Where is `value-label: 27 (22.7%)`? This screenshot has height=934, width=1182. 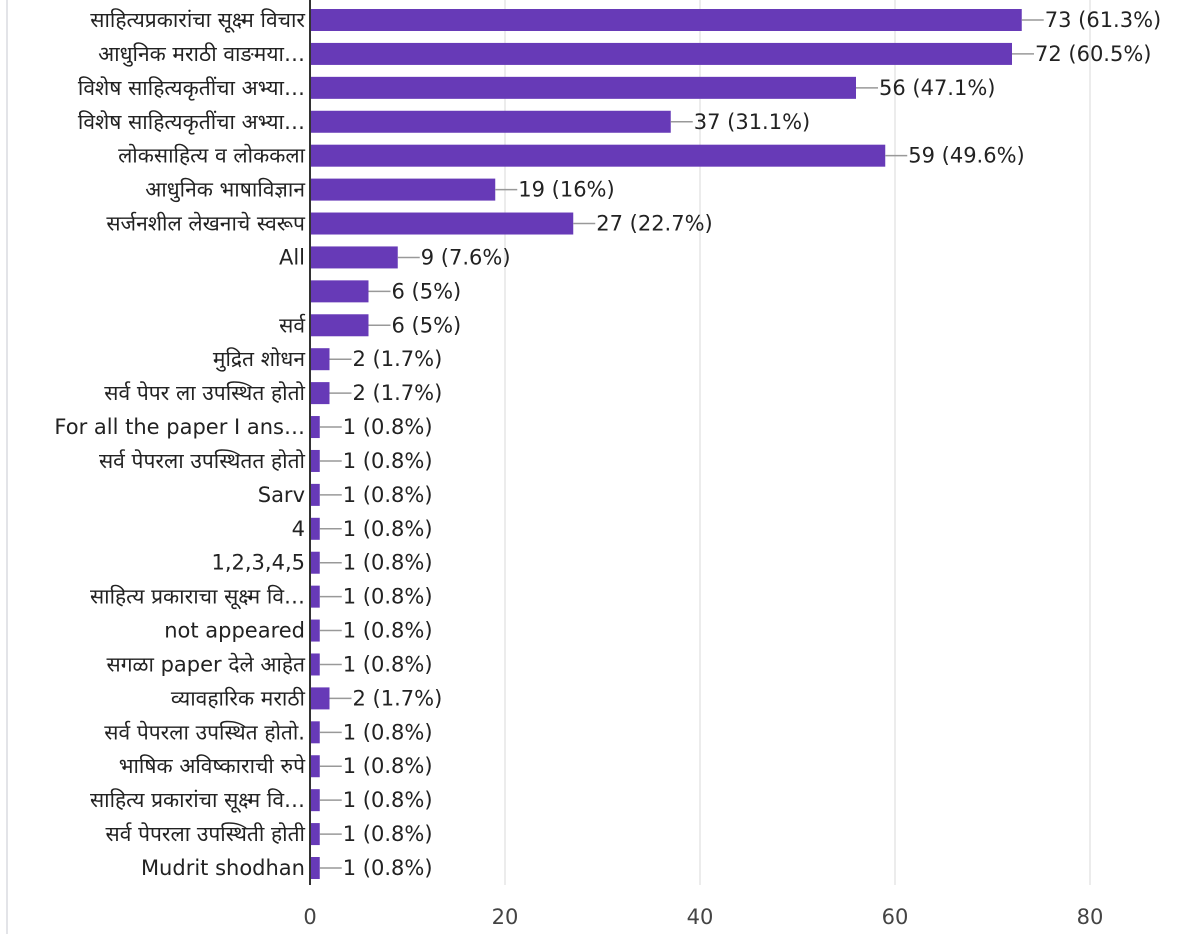 value-label: 27 (22.7%) is located at coordinates (654, 224).